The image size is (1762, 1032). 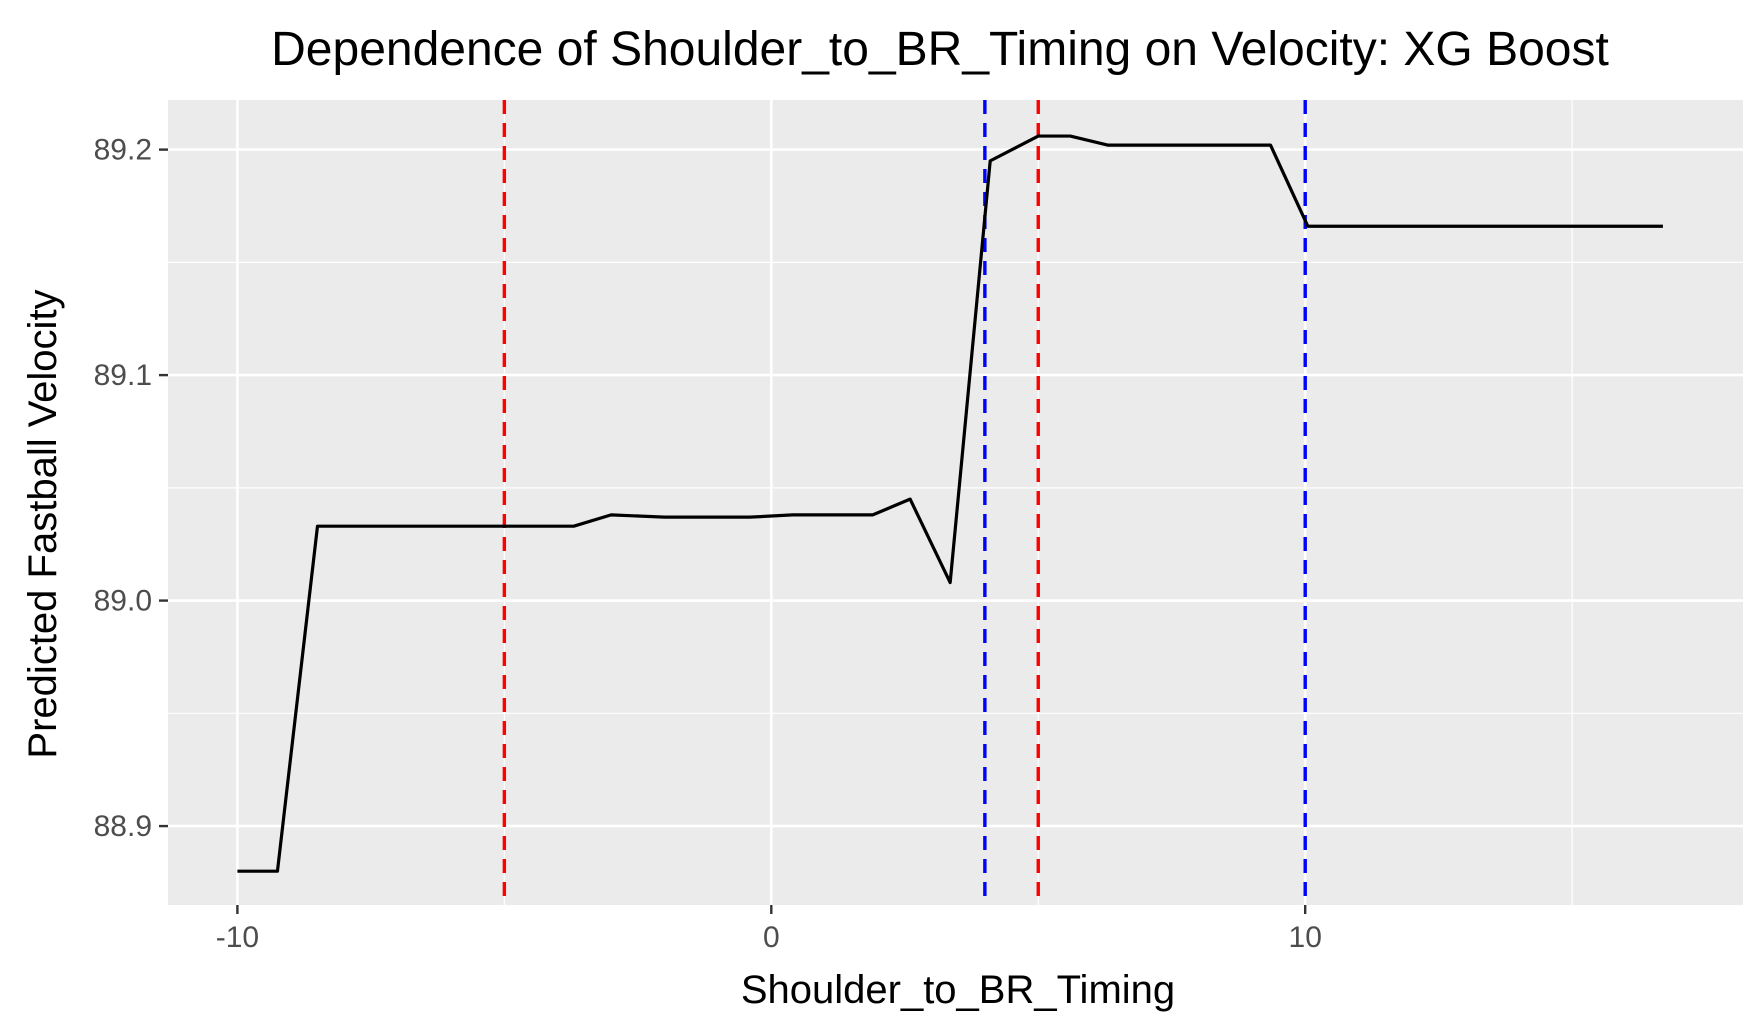 What do you see at coordinates (123, 375) in the screenshot?
I see `y-tick-label: 89.1` at bounding box center [123, 375].